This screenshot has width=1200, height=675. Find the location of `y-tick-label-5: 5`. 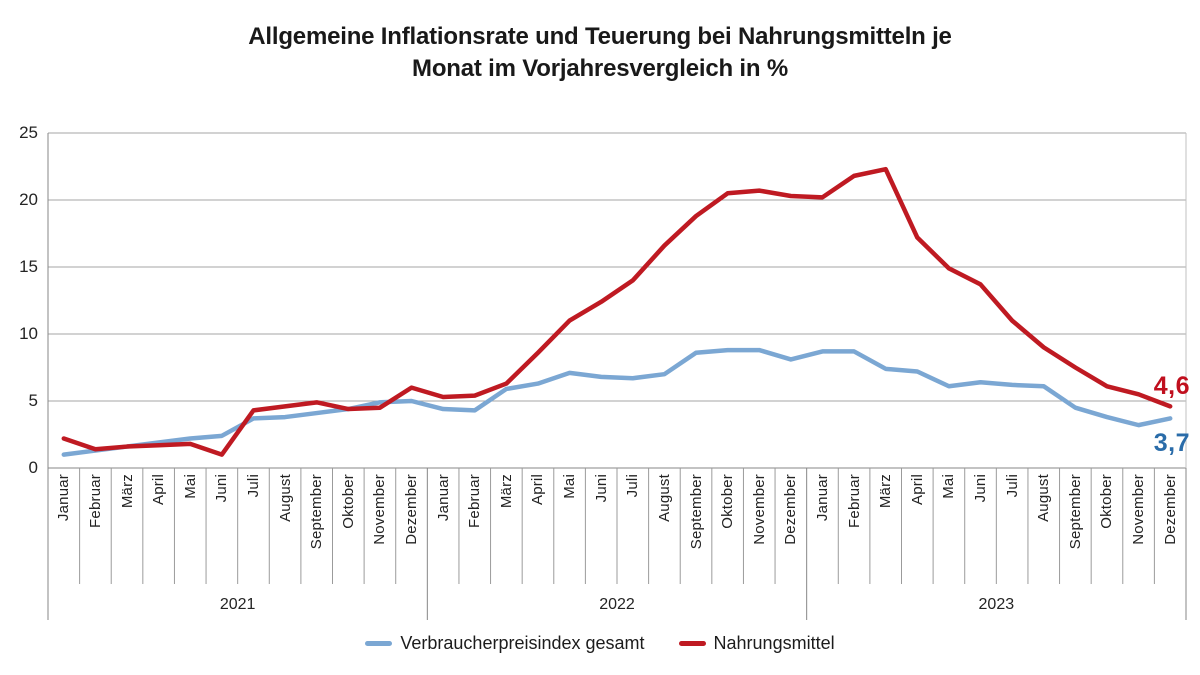

y-tick-label-5: 5 is located at coordinates (33, 400).